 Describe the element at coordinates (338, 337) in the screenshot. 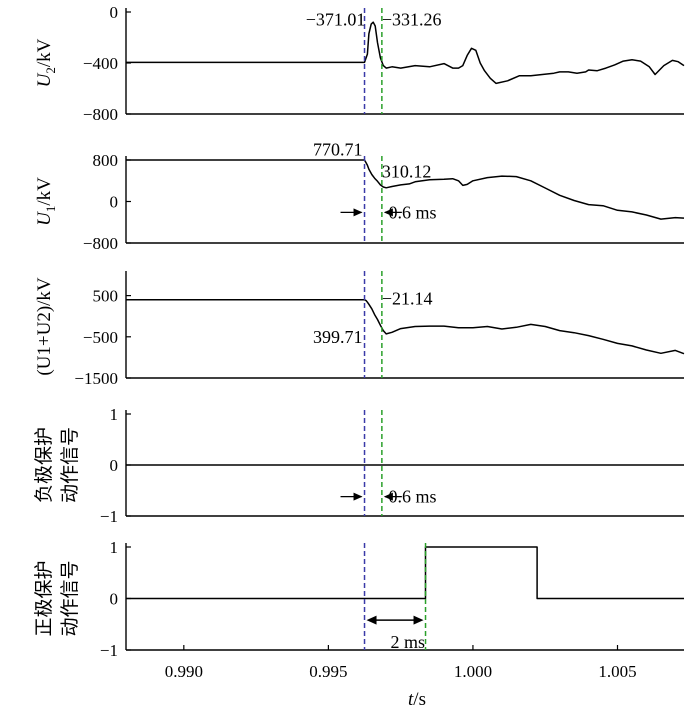

I see `annotation-label: 399.71` at that location.